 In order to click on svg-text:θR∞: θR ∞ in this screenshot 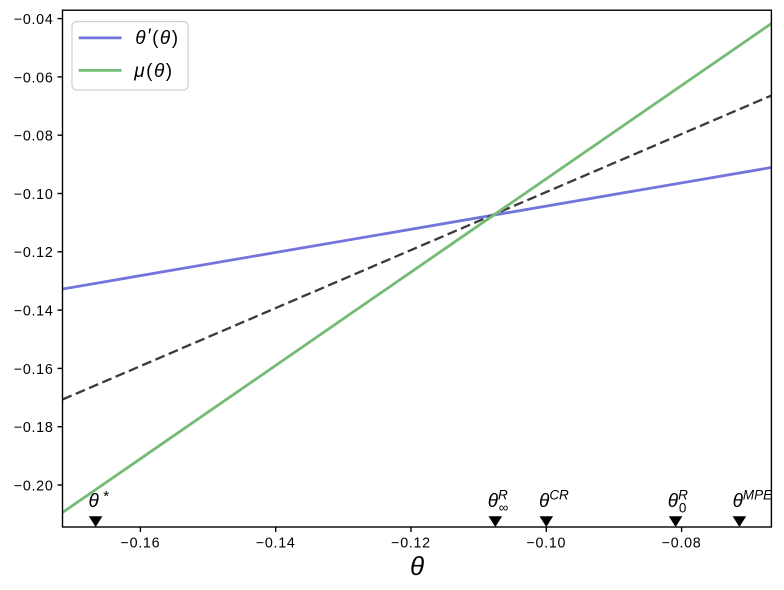, I will do `click(498, 501)`.